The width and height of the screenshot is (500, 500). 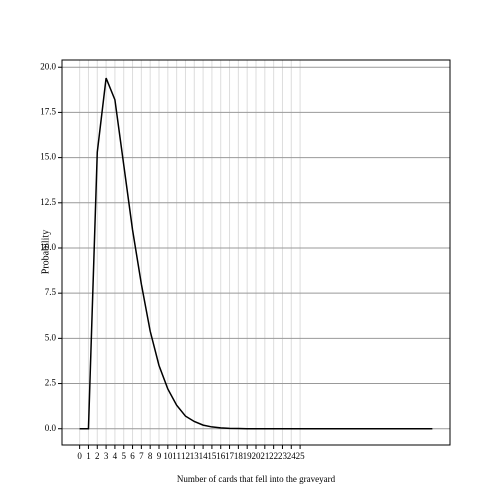 What do you see at coordinates (106, 456) in the screenshot?
I see `x-tick-label: 3` at bounding box center [106, 456].